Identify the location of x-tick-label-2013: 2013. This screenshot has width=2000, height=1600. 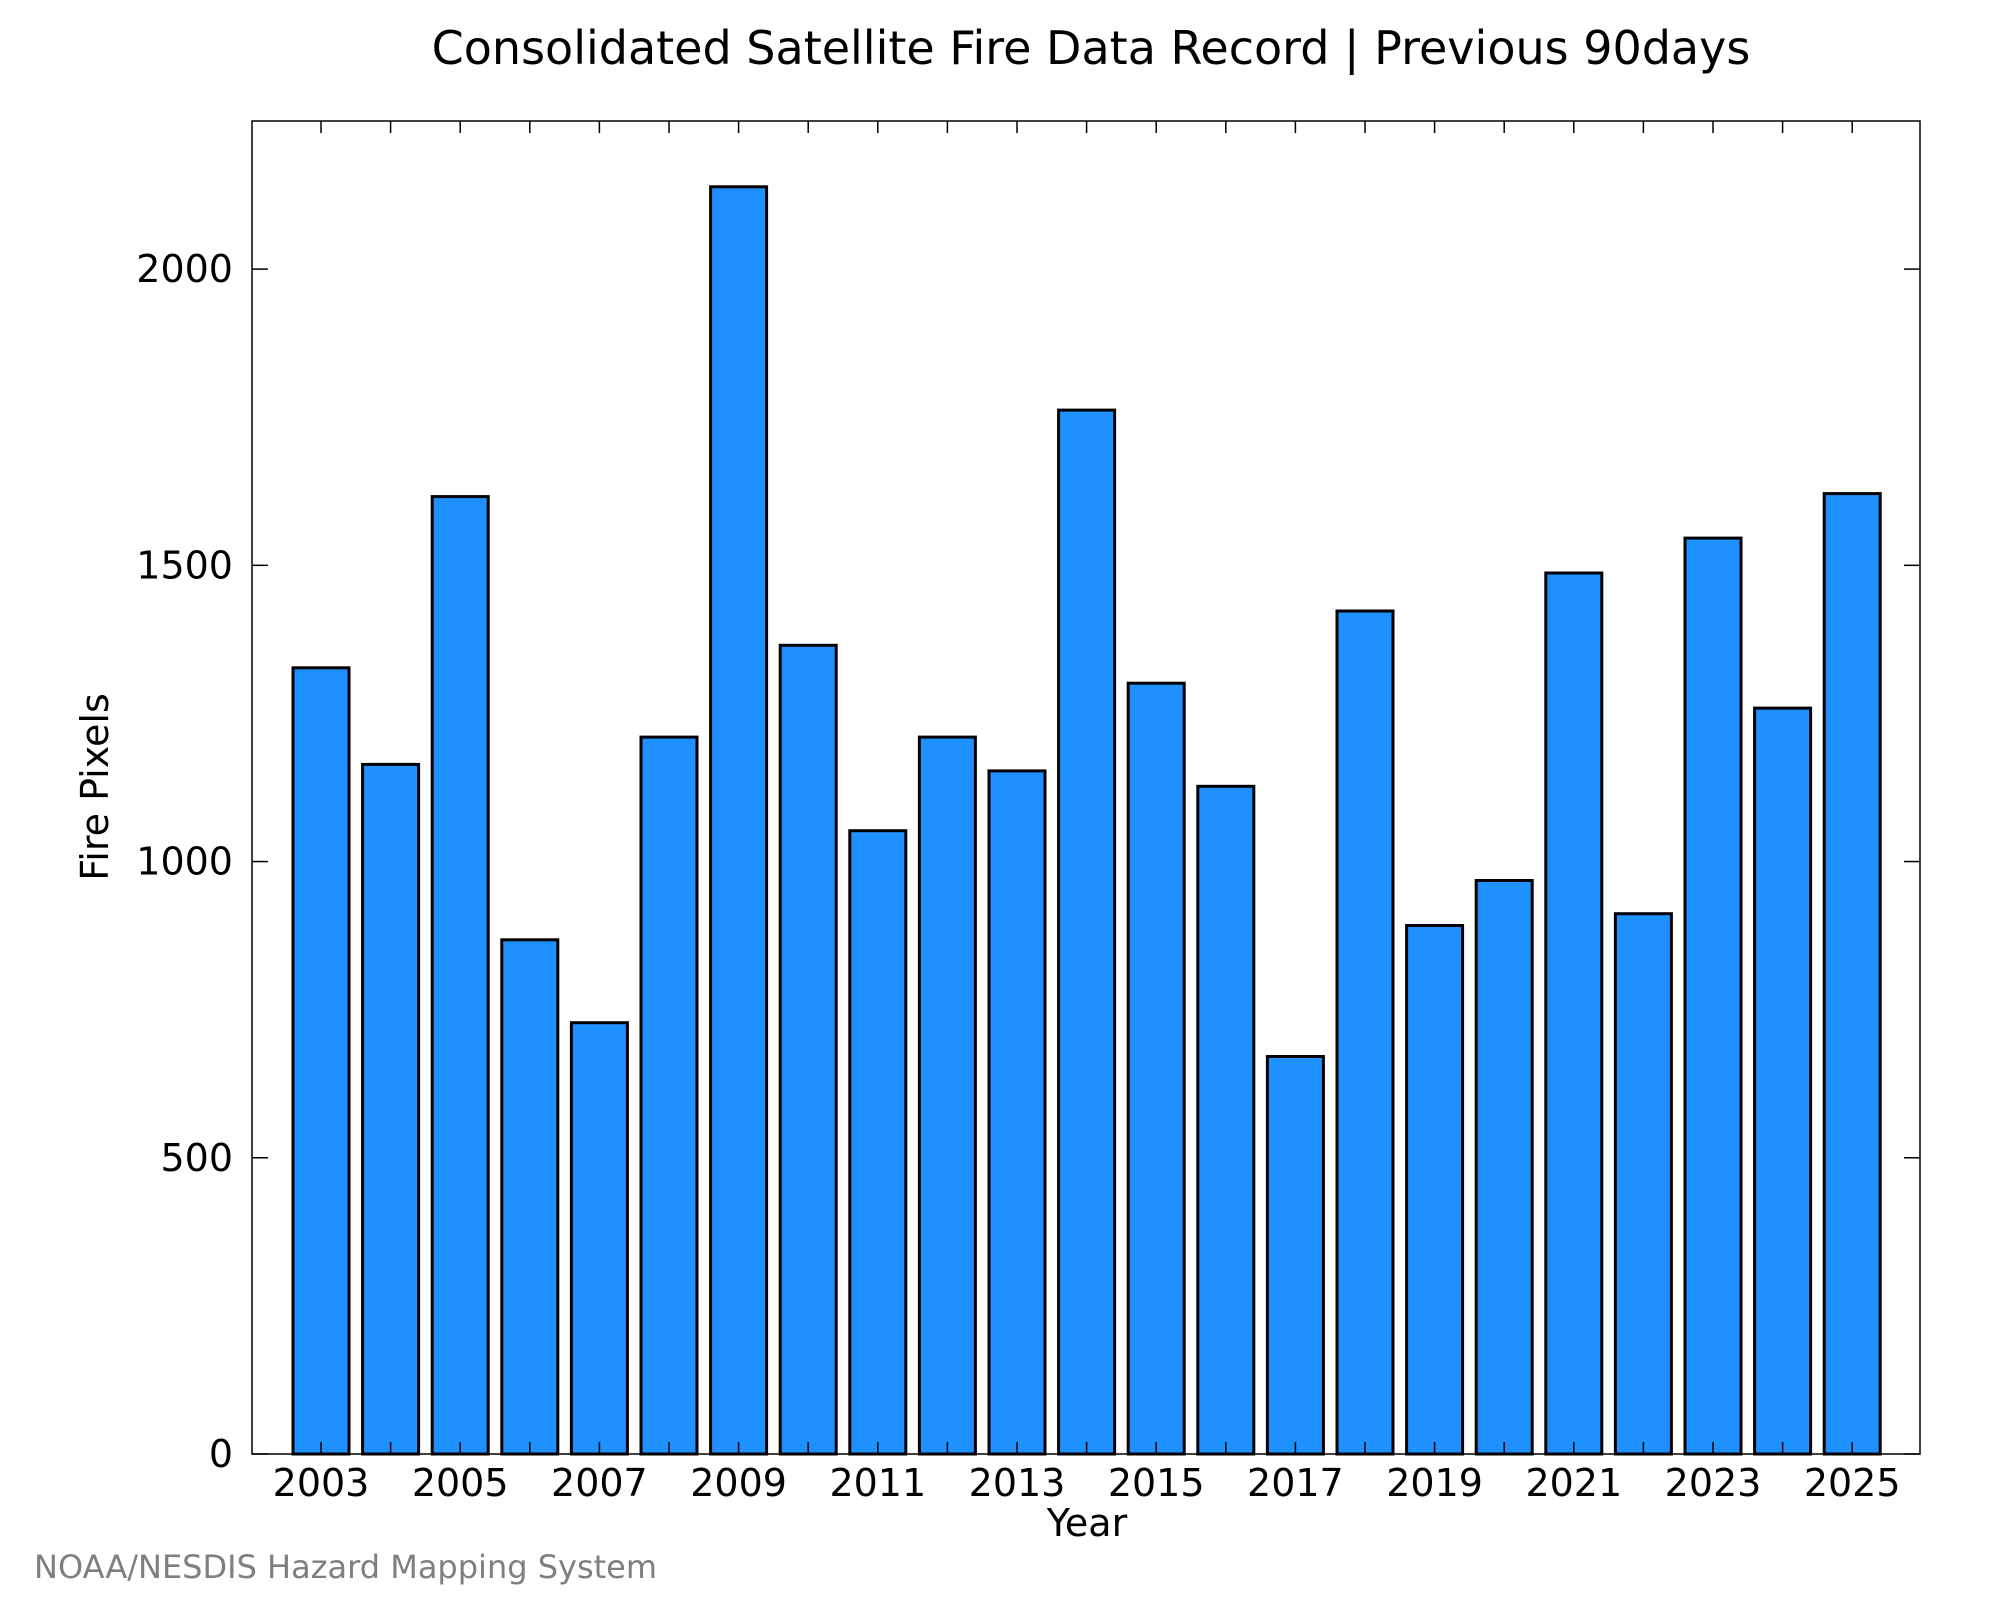
(1017, 1483).